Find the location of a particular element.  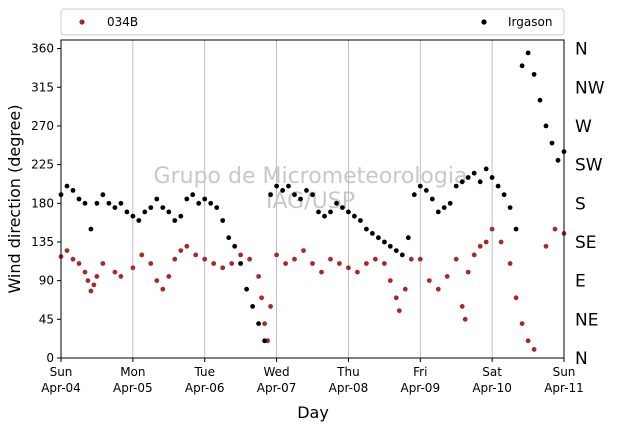

legend-marker-034b is located at coordinates (82, 22).